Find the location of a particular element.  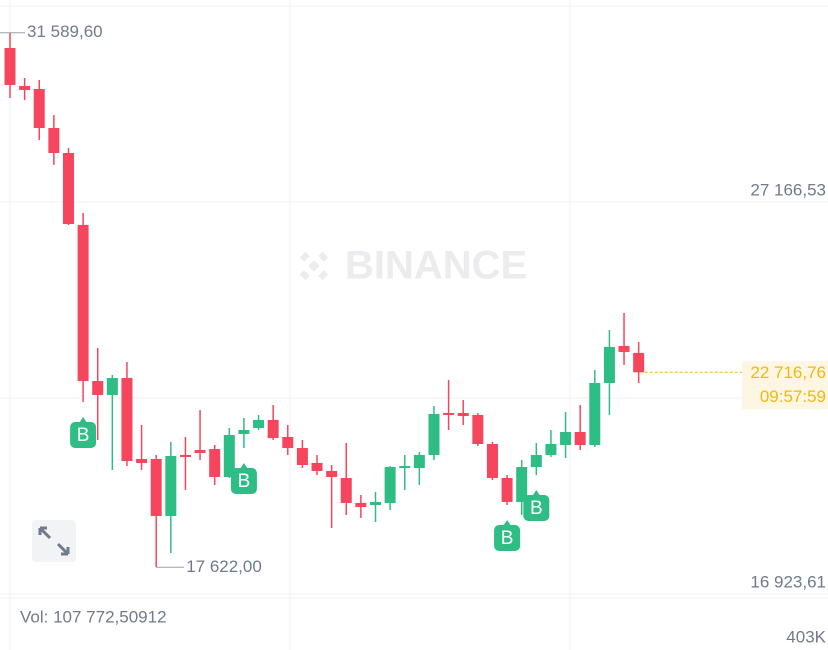

min-label: 17 622,00 is located at coordinates (224, 566).